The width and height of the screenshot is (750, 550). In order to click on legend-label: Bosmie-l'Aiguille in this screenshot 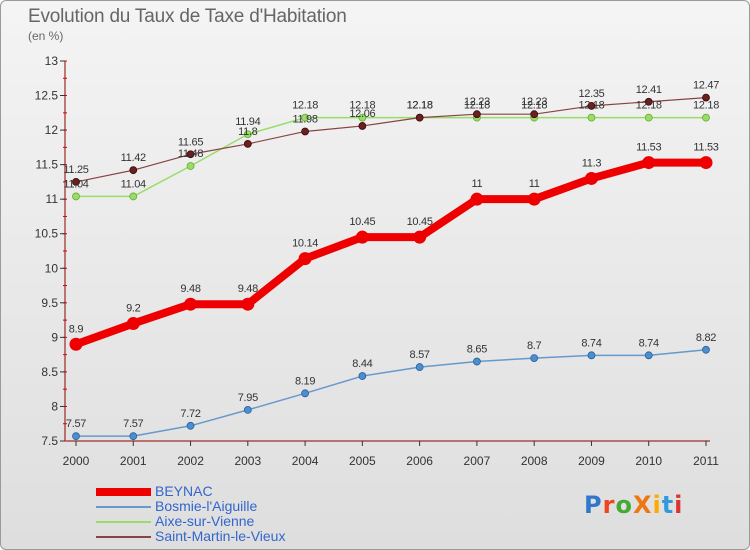, I will do `click(206, 506)`.